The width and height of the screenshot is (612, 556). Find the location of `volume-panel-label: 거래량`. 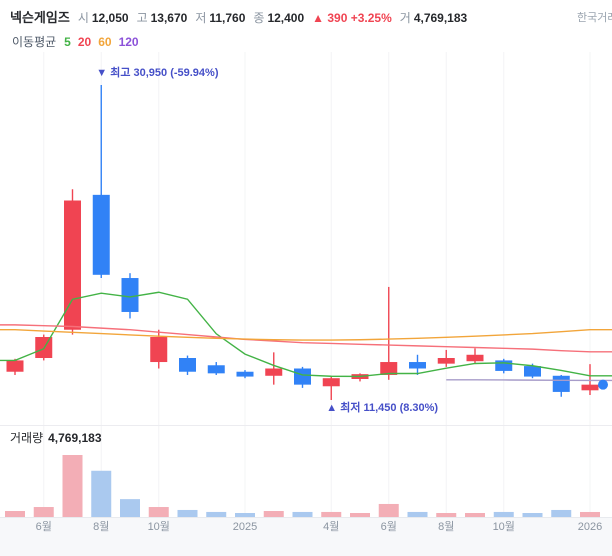

volume-panel-label: 거래량 is located at coordinates (27, 438).